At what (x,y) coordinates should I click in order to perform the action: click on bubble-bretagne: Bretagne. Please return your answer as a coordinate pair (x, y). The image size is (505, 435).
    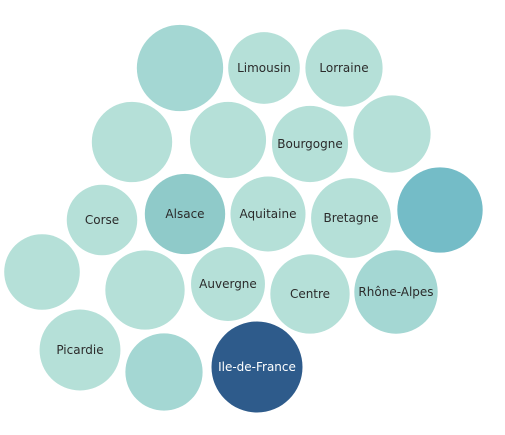
    Looking at the image, I should click on (351, 218).